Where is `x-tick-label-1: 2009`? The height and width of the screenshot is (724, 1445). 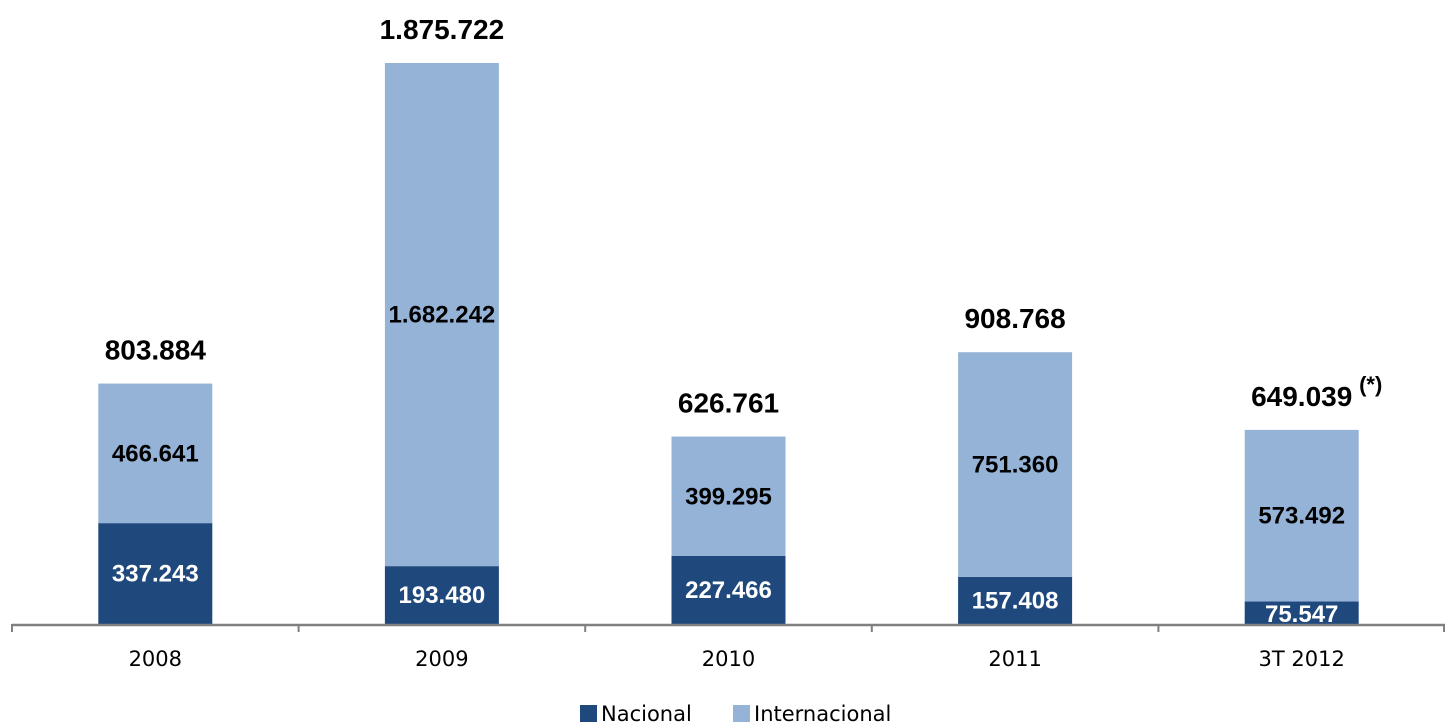
x-tick-label-1: 2009 is located at coordinates (441, 659).